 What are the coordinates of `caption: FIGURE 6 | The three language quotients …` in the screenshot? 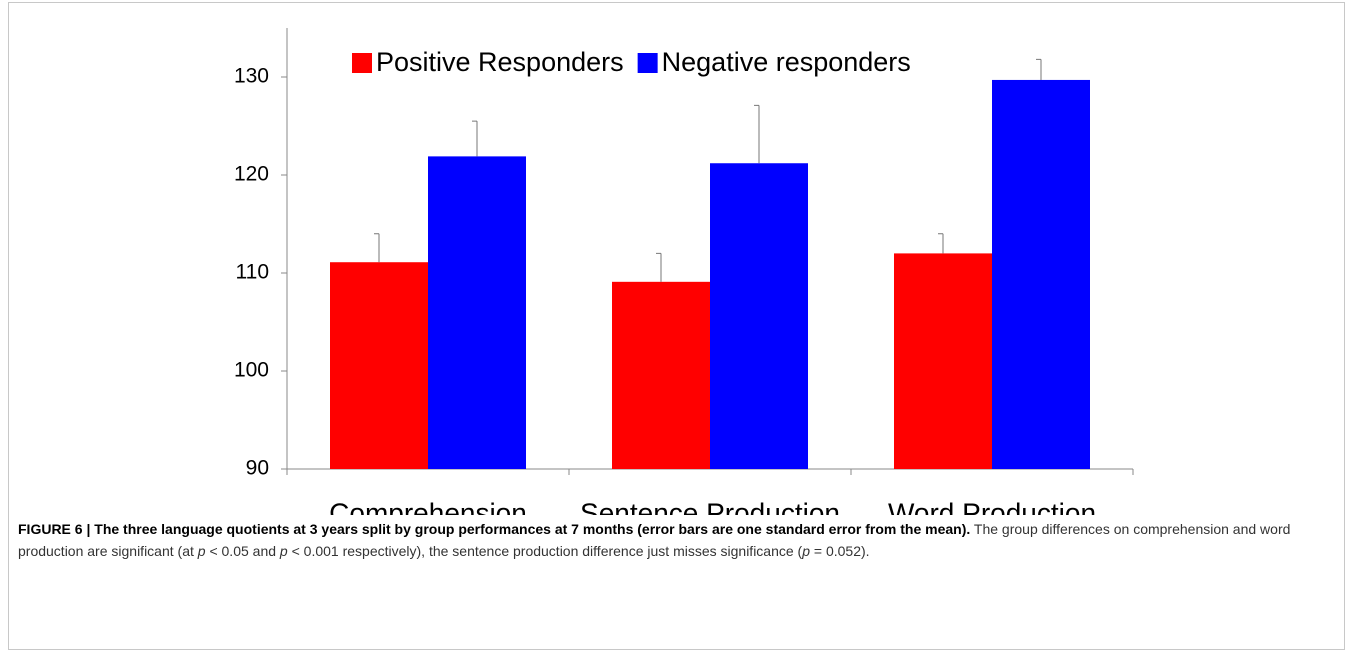 It's located at (679, 540).